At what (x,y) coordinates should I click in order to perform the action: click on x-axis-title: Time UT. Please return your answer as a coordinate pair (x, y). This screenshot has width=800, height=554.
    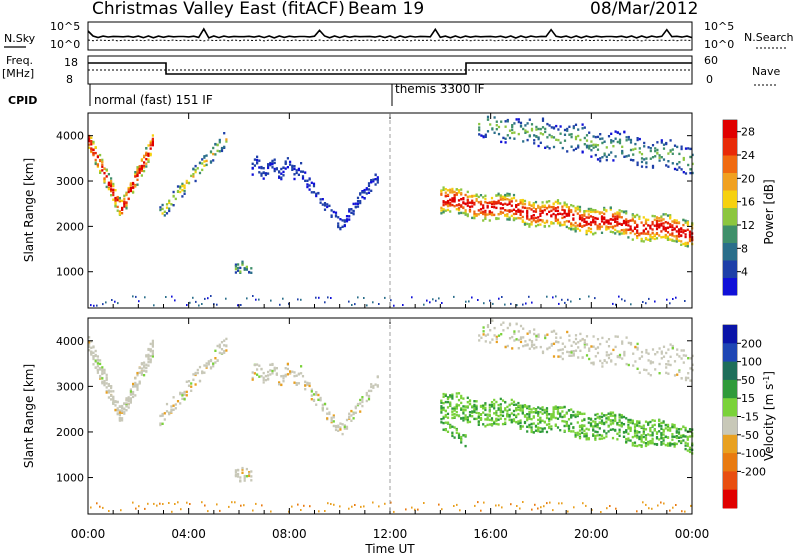
    Looking at the image, I should click on (389, 548).